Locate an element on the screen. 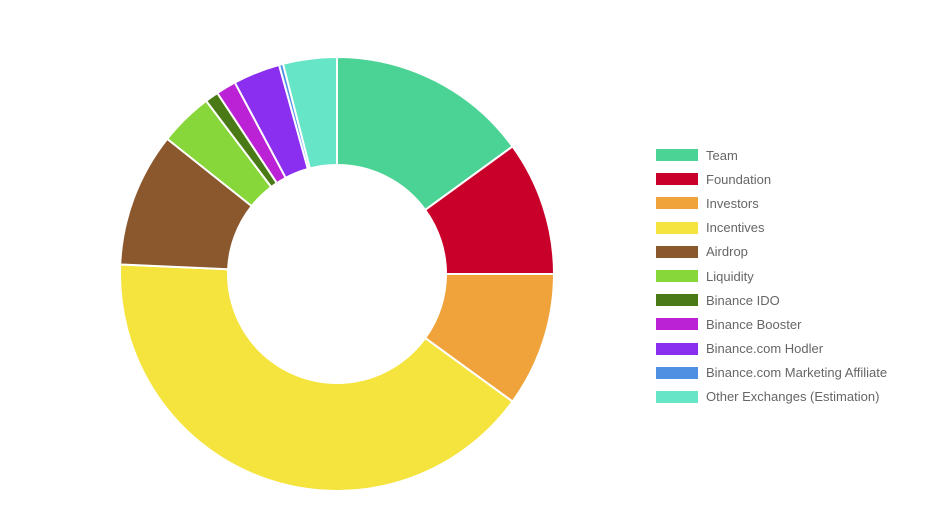 The height and width of the screenshot is (524, 932). legend-label: Foundation is located at coordinates (739, 179).